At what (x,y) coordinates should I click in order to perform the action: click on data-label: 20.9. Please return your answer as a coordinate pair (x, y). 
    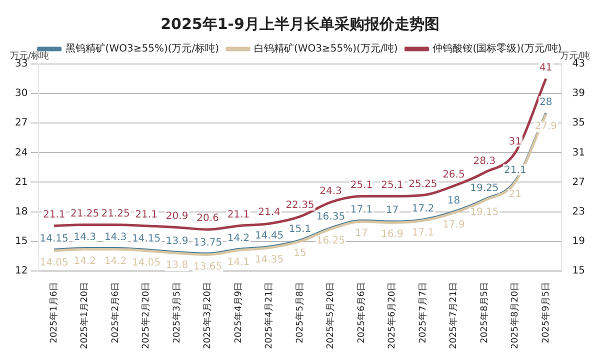
    Looking at the image, I should click on (177, 216).